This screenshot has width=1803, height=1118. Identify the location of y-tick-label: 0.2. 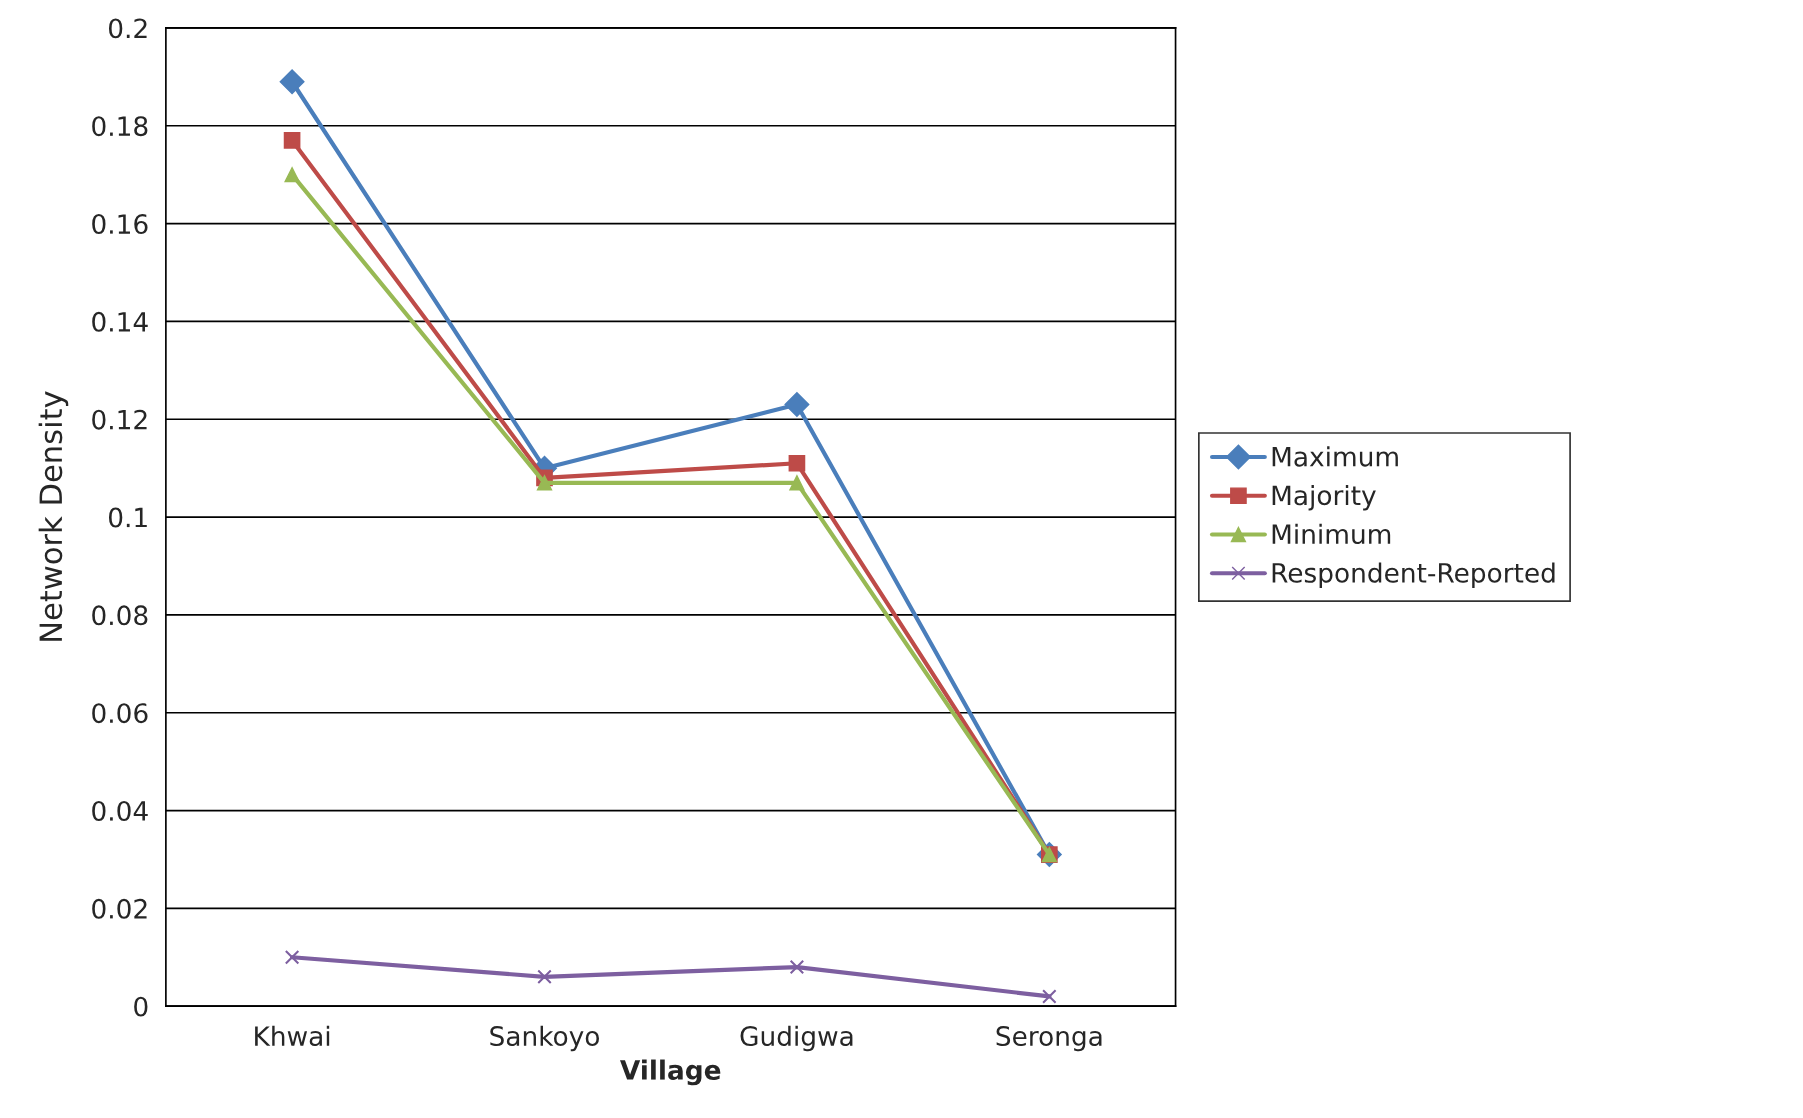
(127, 28).